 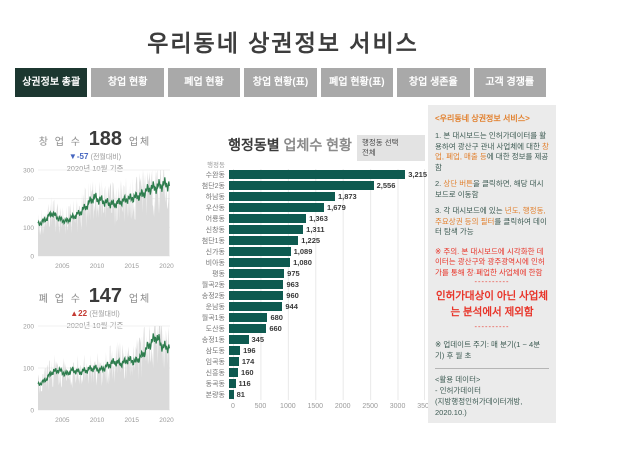 I want to click on bar-axis-title: 행정동, so click(x=216, y=165).